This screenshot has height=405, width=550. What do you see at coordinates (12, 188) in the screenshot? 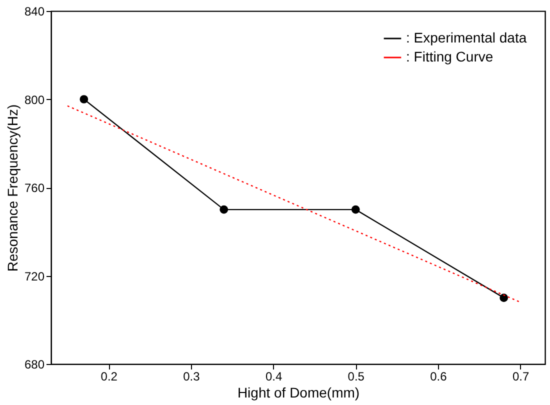
I see `y-axis-title: Resonance Frequency(Hz)` at bounding box center [12, 188].